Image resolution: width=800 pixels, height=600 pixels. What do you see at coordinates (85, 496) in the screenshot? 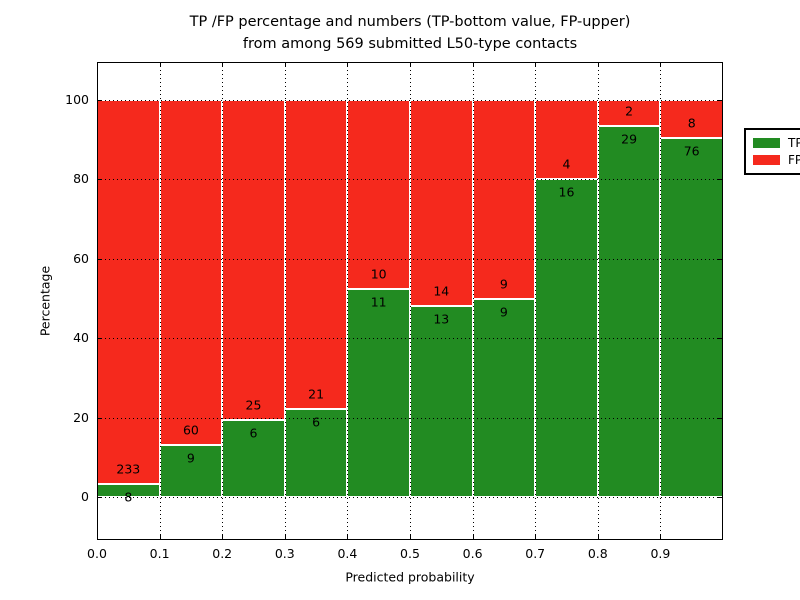
I see `y-tick-label: 0` at bounding box center [85, 496].